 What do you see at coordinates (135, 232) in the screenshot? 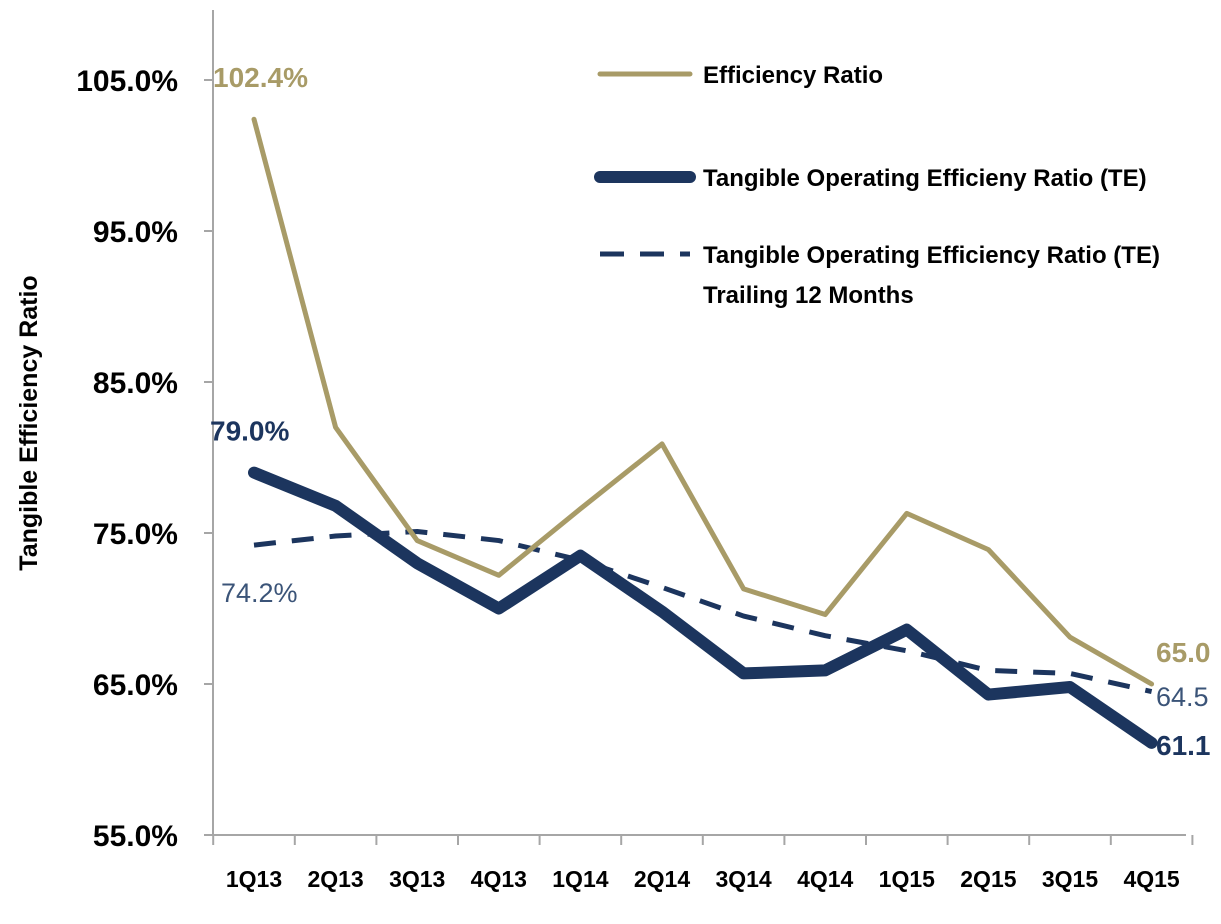
I see `y-tick-label: 95.0%` at bounding box center [135, 232].